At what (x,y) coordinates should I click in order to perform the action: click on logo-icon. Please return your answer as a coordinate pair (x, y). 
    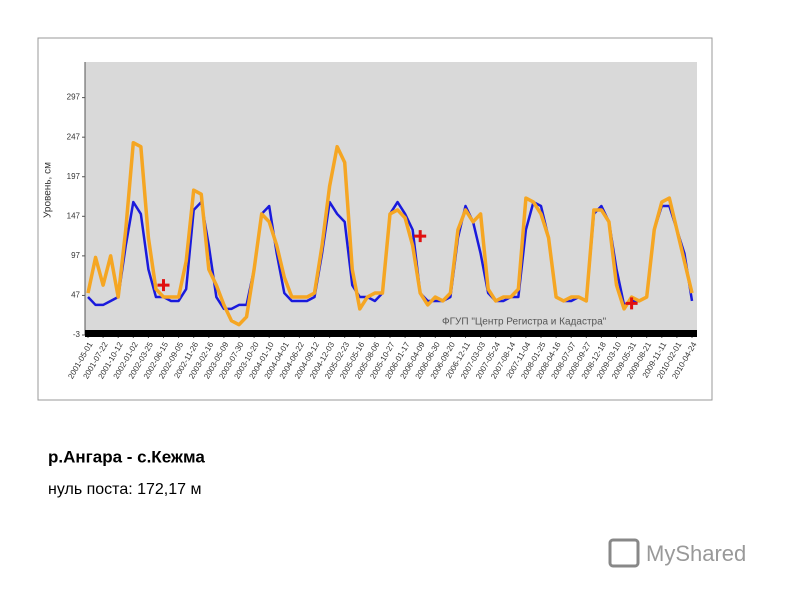
    Looking at the image, I should click on (624, 553).